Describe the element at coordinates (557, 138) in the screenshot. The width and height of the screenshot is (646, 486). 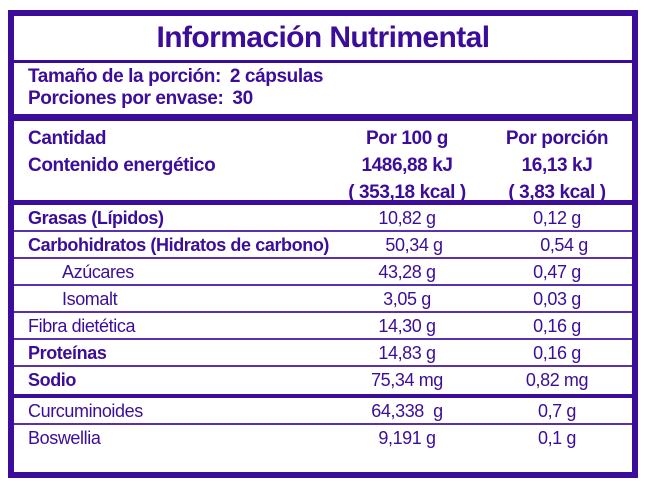
I see `per-portion-header: Por porción` at that location.